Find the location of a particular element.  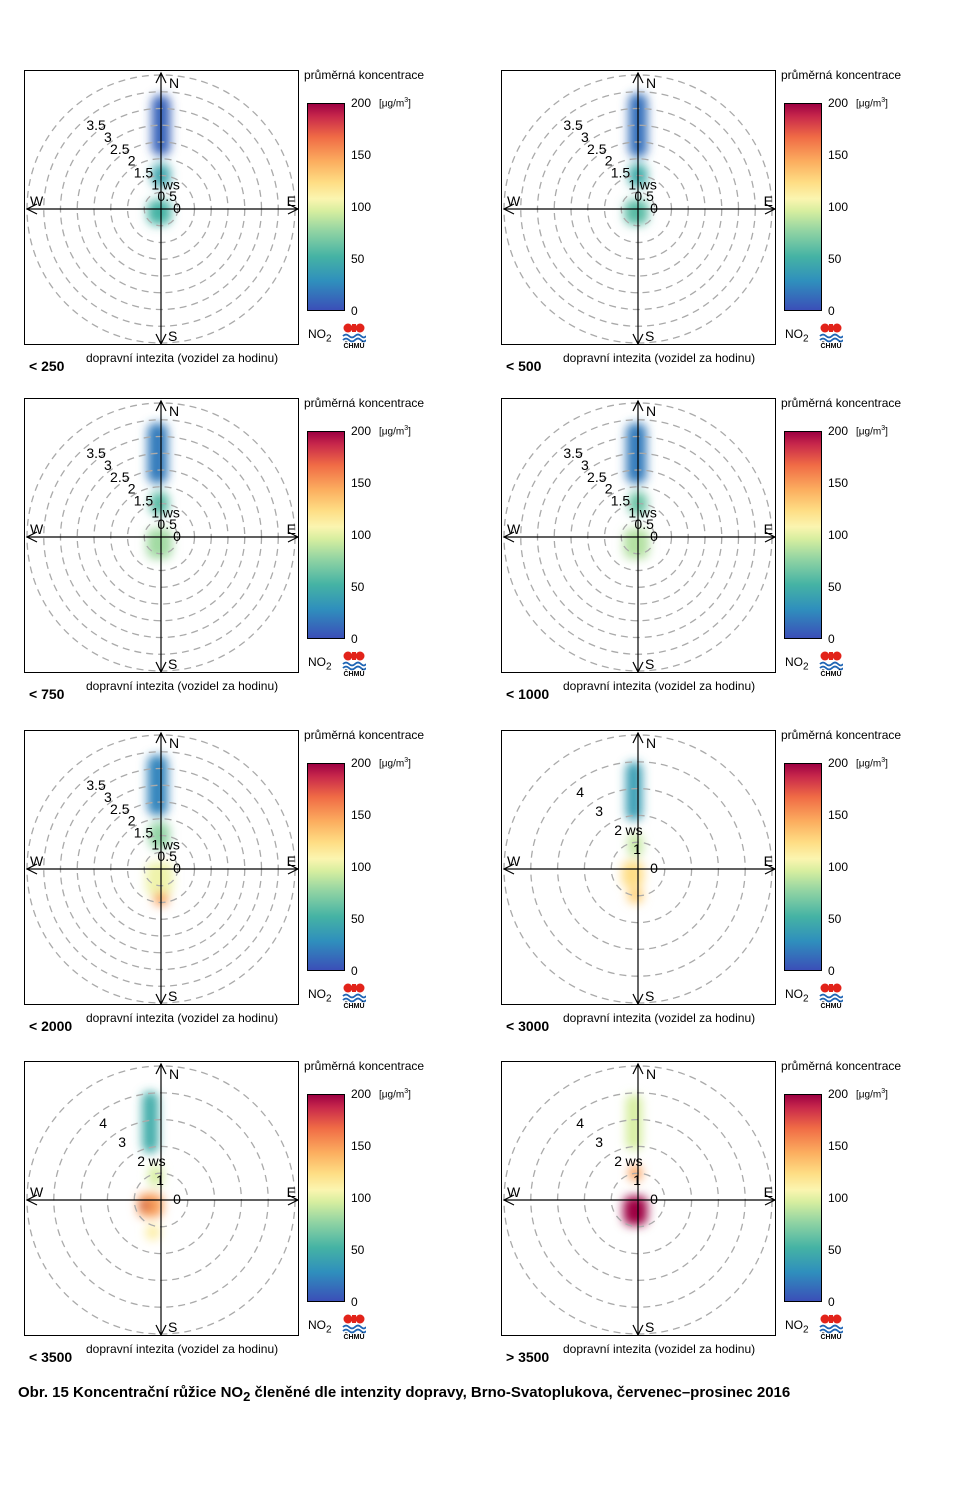

ring-label: 4 is located at coordinates (580, 792).